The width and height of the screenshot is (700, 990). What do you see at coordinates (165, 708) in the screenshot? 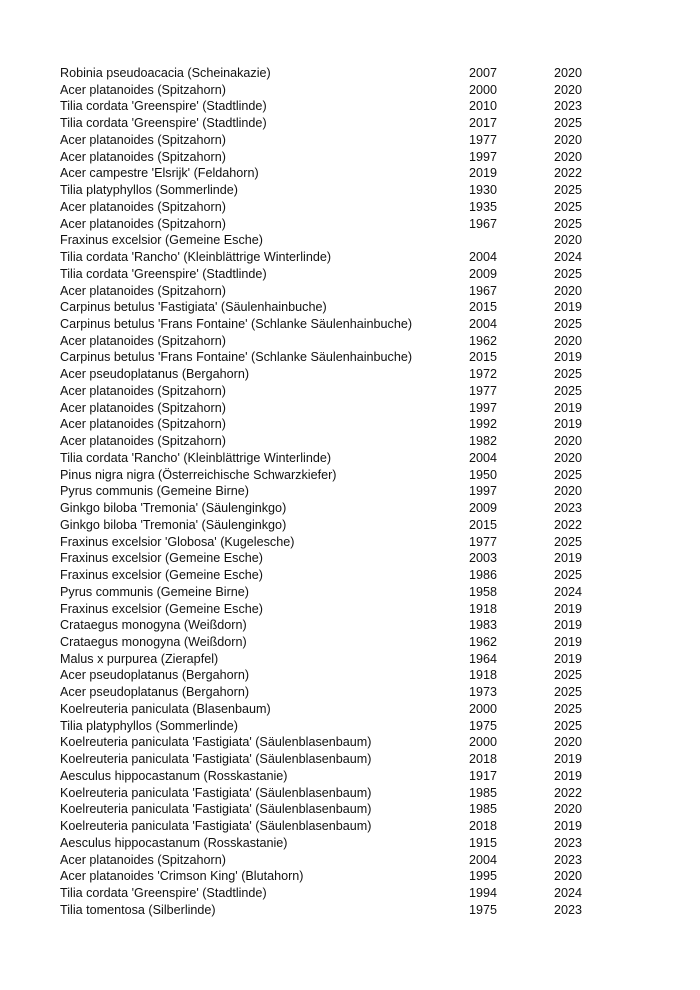
I see `tree-name-cell: Koelreuteria paniculata (Blasenbaum)` at bounding box center [165, 708].